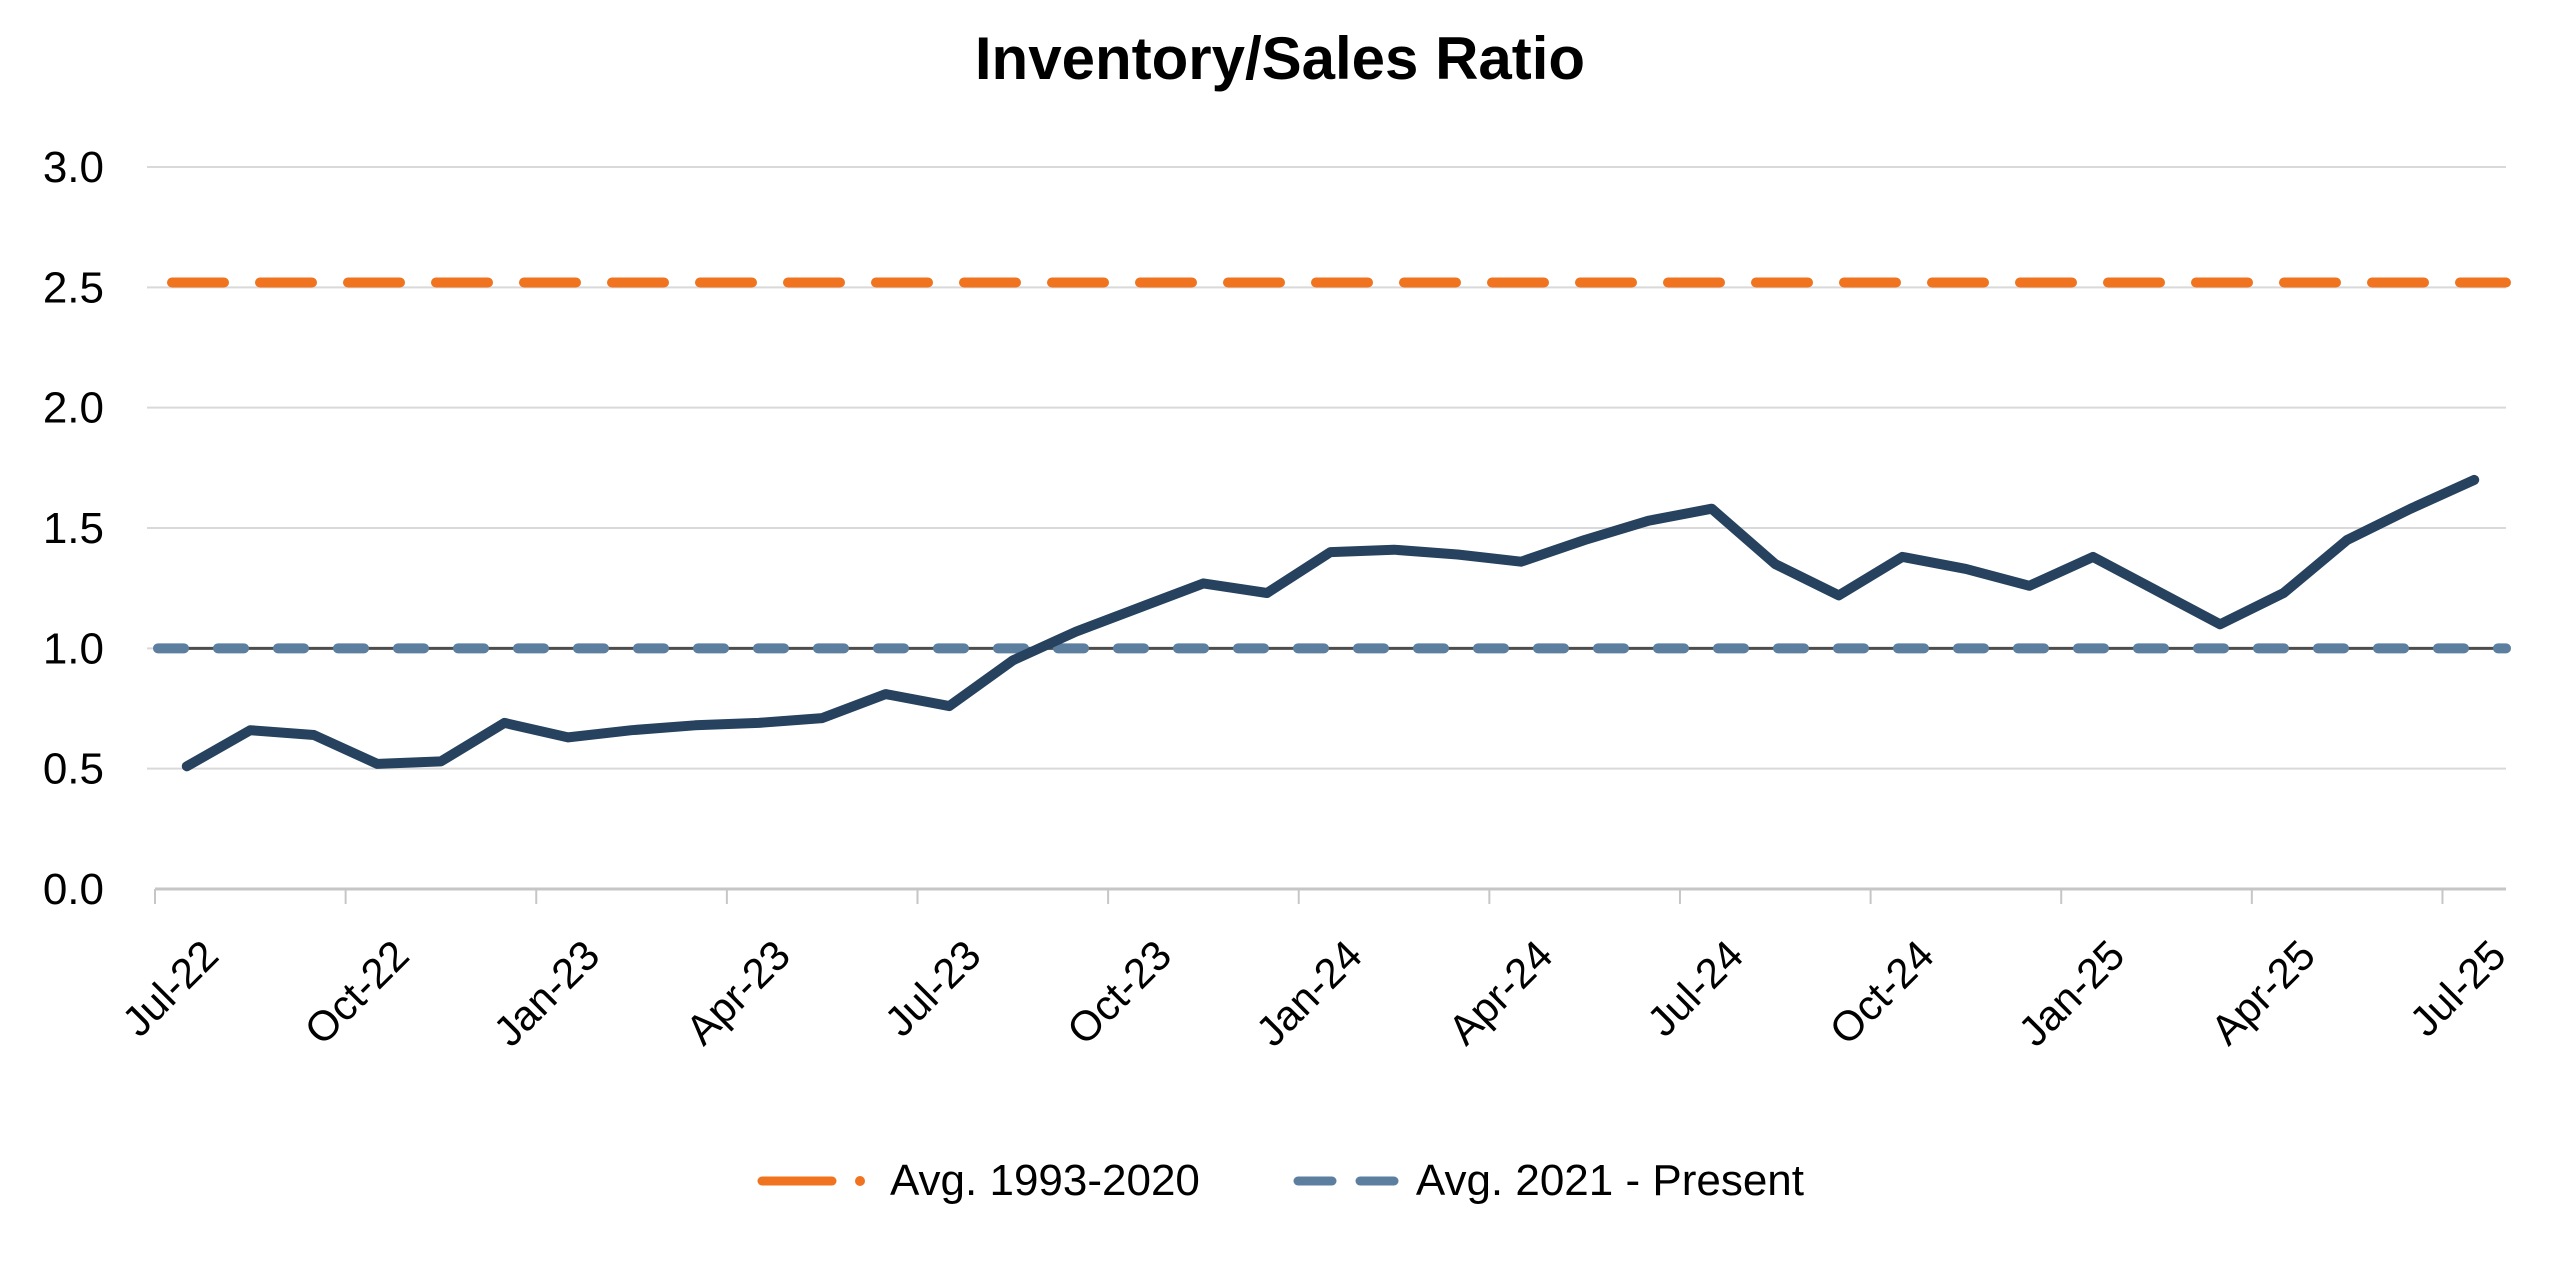 The width and height of the screenshot is (2560, 1262). What do you see at coordinates (546, 993) in the screenshot?
I see `x-axis-tick-label: Jan-23` at bounding box center [546, 993].